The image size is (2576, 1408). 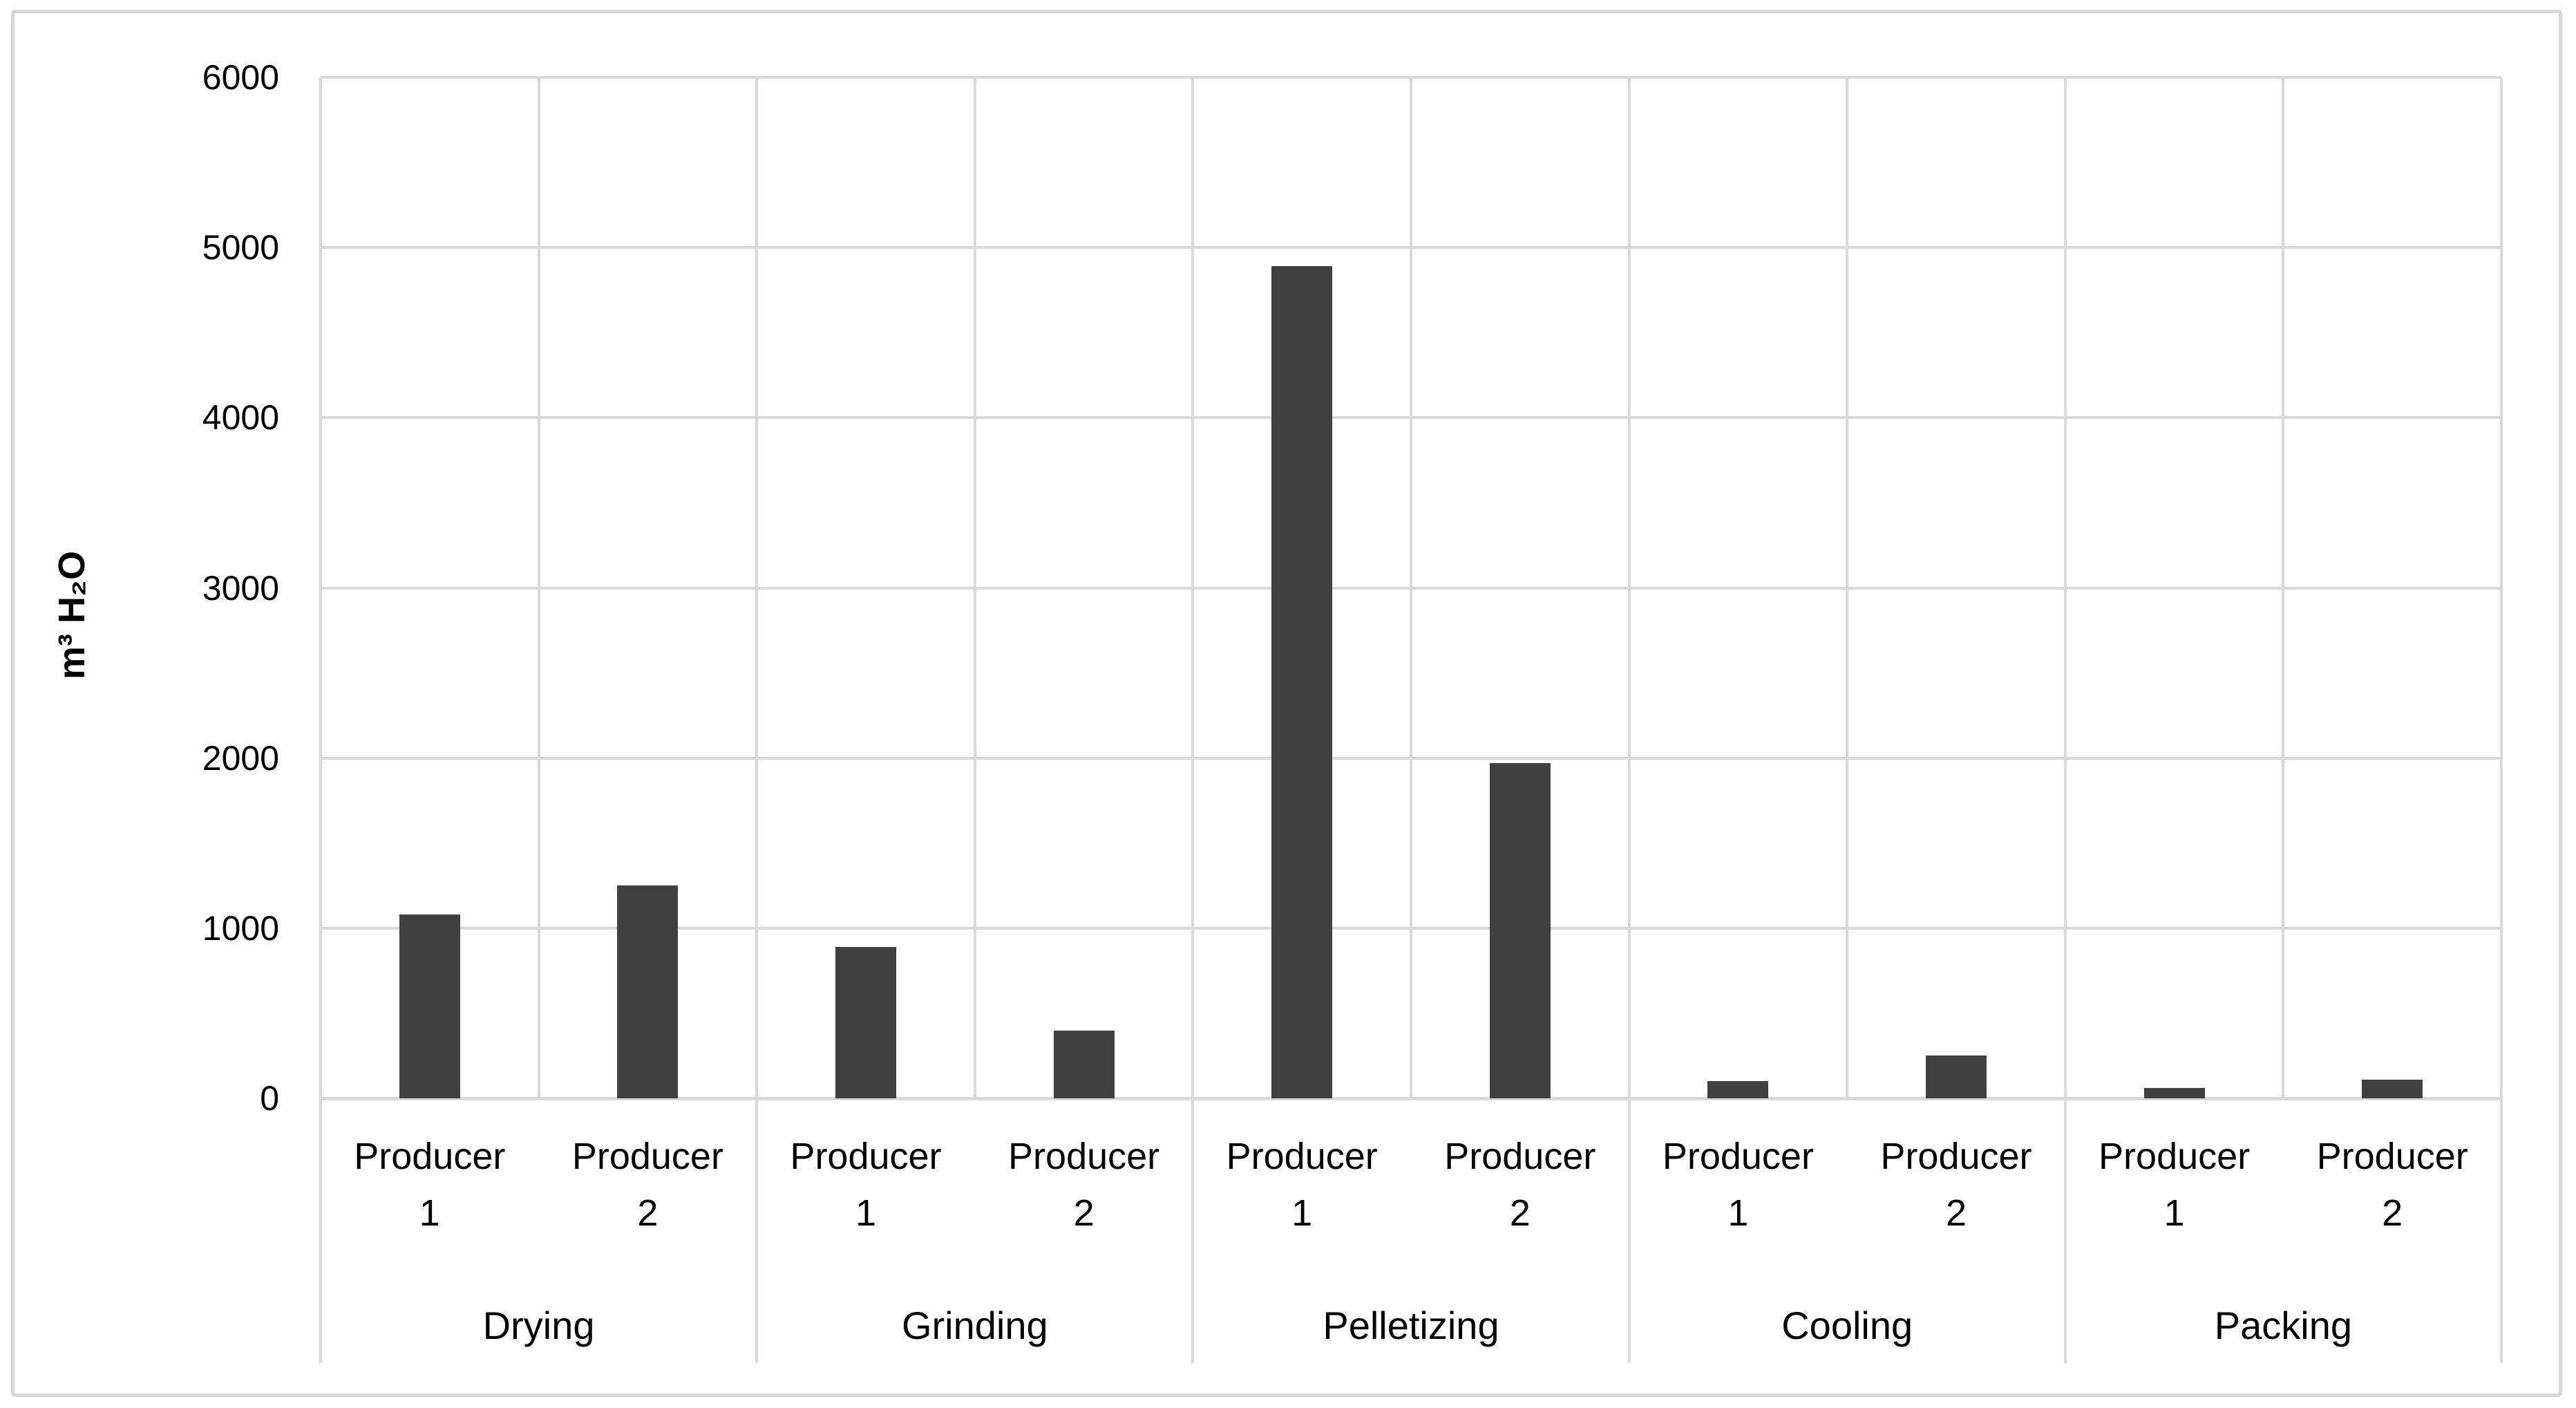 What do you see at coordinates (240, 588) in the screenshot?
I see `y-tick-label: 3000` at bounding box center [240, 588].